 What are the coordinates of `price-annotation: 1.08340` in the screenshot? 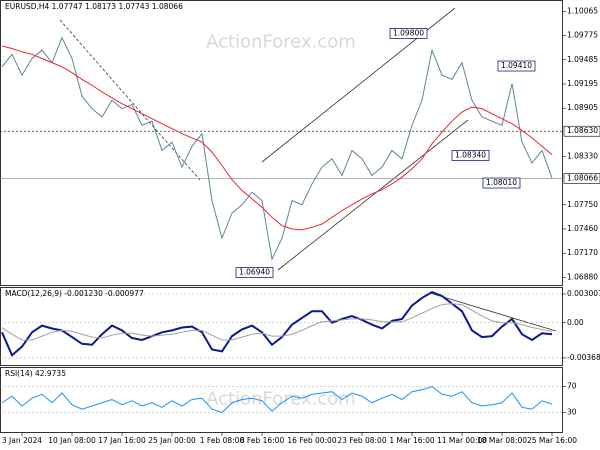 It's located at (470, 154).